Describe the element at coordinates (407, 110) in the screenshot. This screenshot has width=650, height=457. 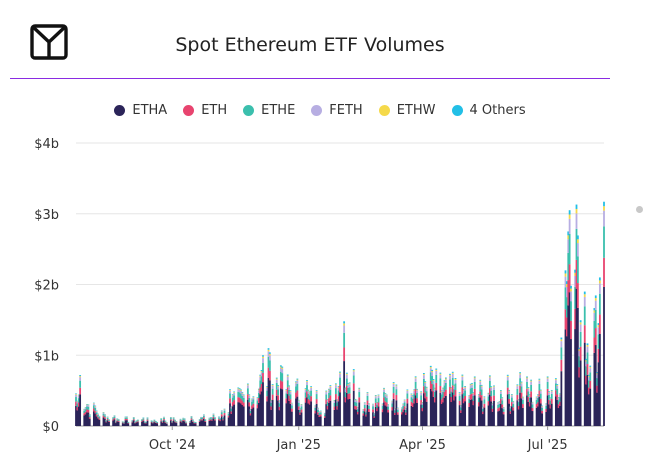
I see `legend-item-ethw: ETHW` at that location.